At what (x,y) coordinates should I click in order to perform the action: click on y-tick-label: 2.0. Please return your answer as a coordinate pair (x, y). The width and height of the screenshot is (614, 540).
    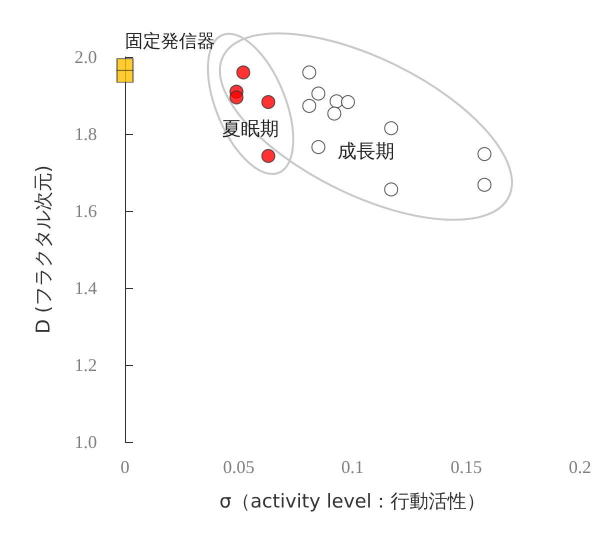
    Looking at the image, I should click on (85, 57).